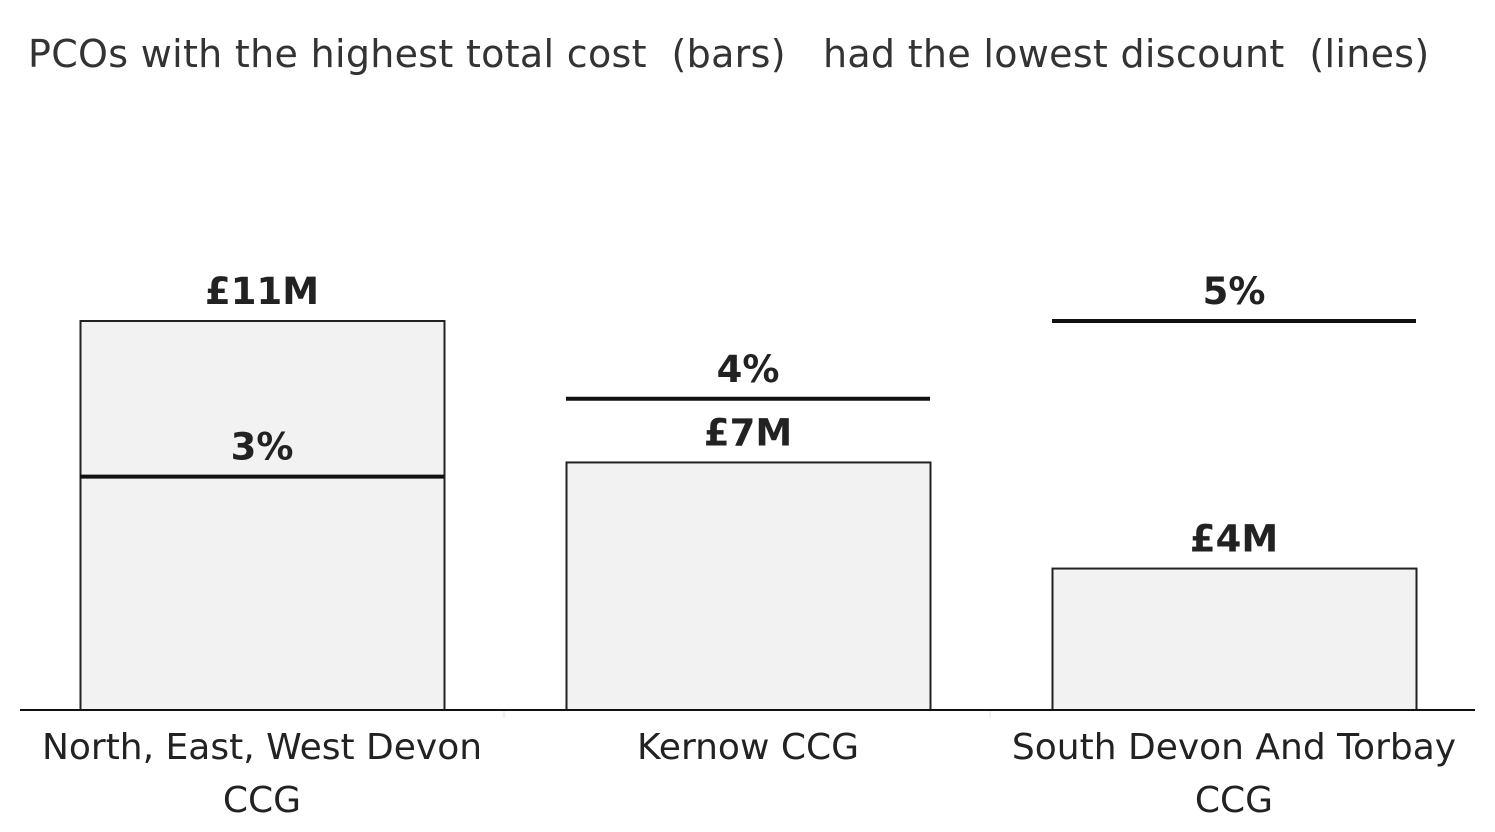 This screenshot has width=1495, height=832. Describe the element at coordinates (748, 432) in the screenshot. I see `bar-value-label: £7M` at that location.